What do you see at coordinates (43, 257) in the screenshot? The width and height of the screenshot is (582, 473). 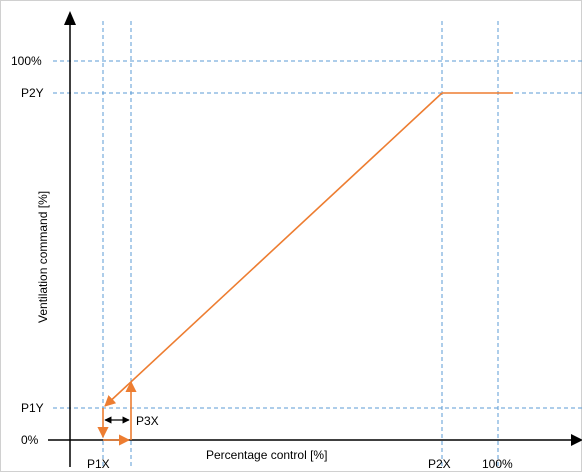 I see `y-axis-title: Ventilation command [%]` at bounding box center [43, 257].